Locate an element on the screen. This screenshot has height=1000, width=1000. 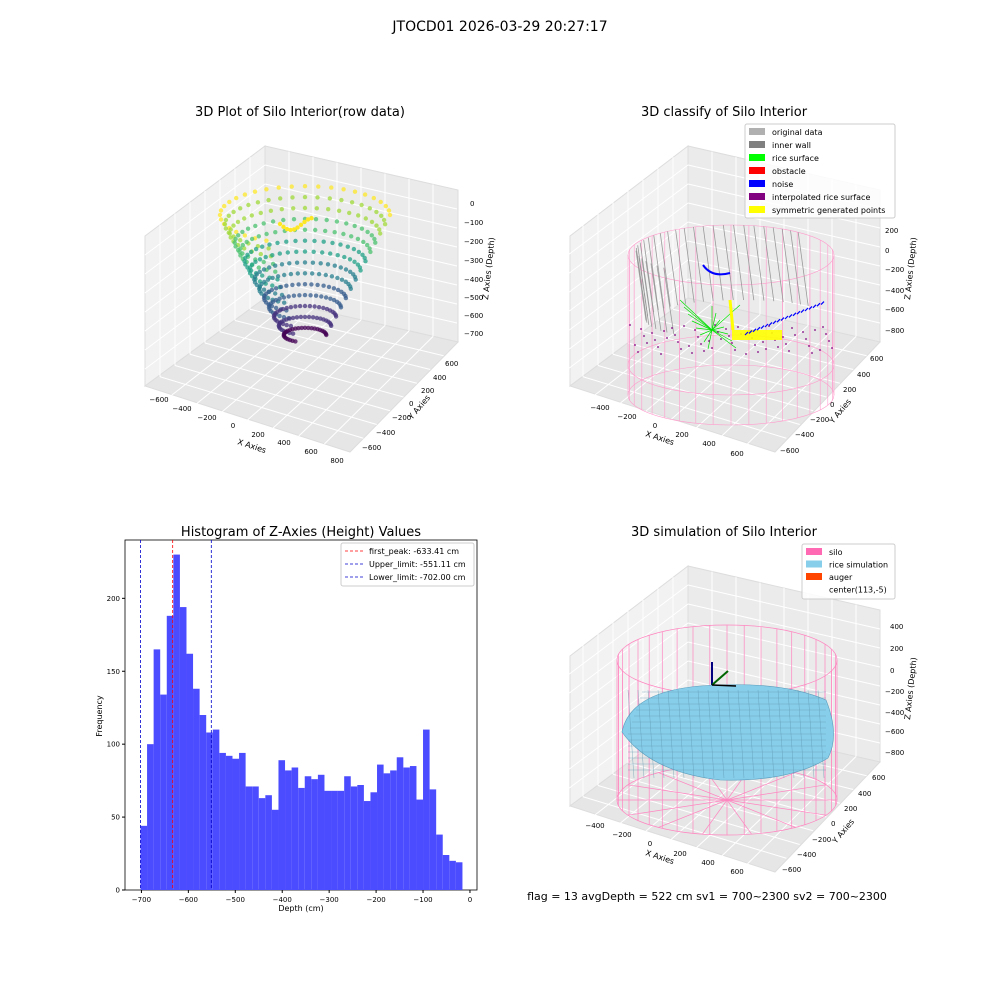
y-tick-label: 200 is located at coordinates (850, 809).